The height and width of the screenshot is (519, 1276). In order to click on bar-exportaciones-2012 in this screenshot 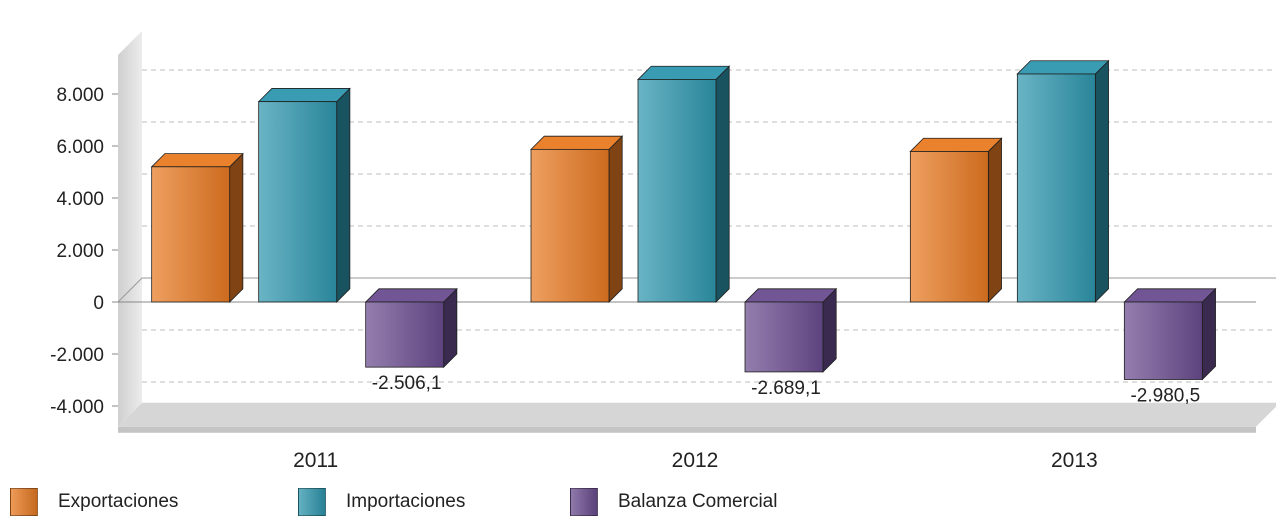, I will do `click(577, 219)`.